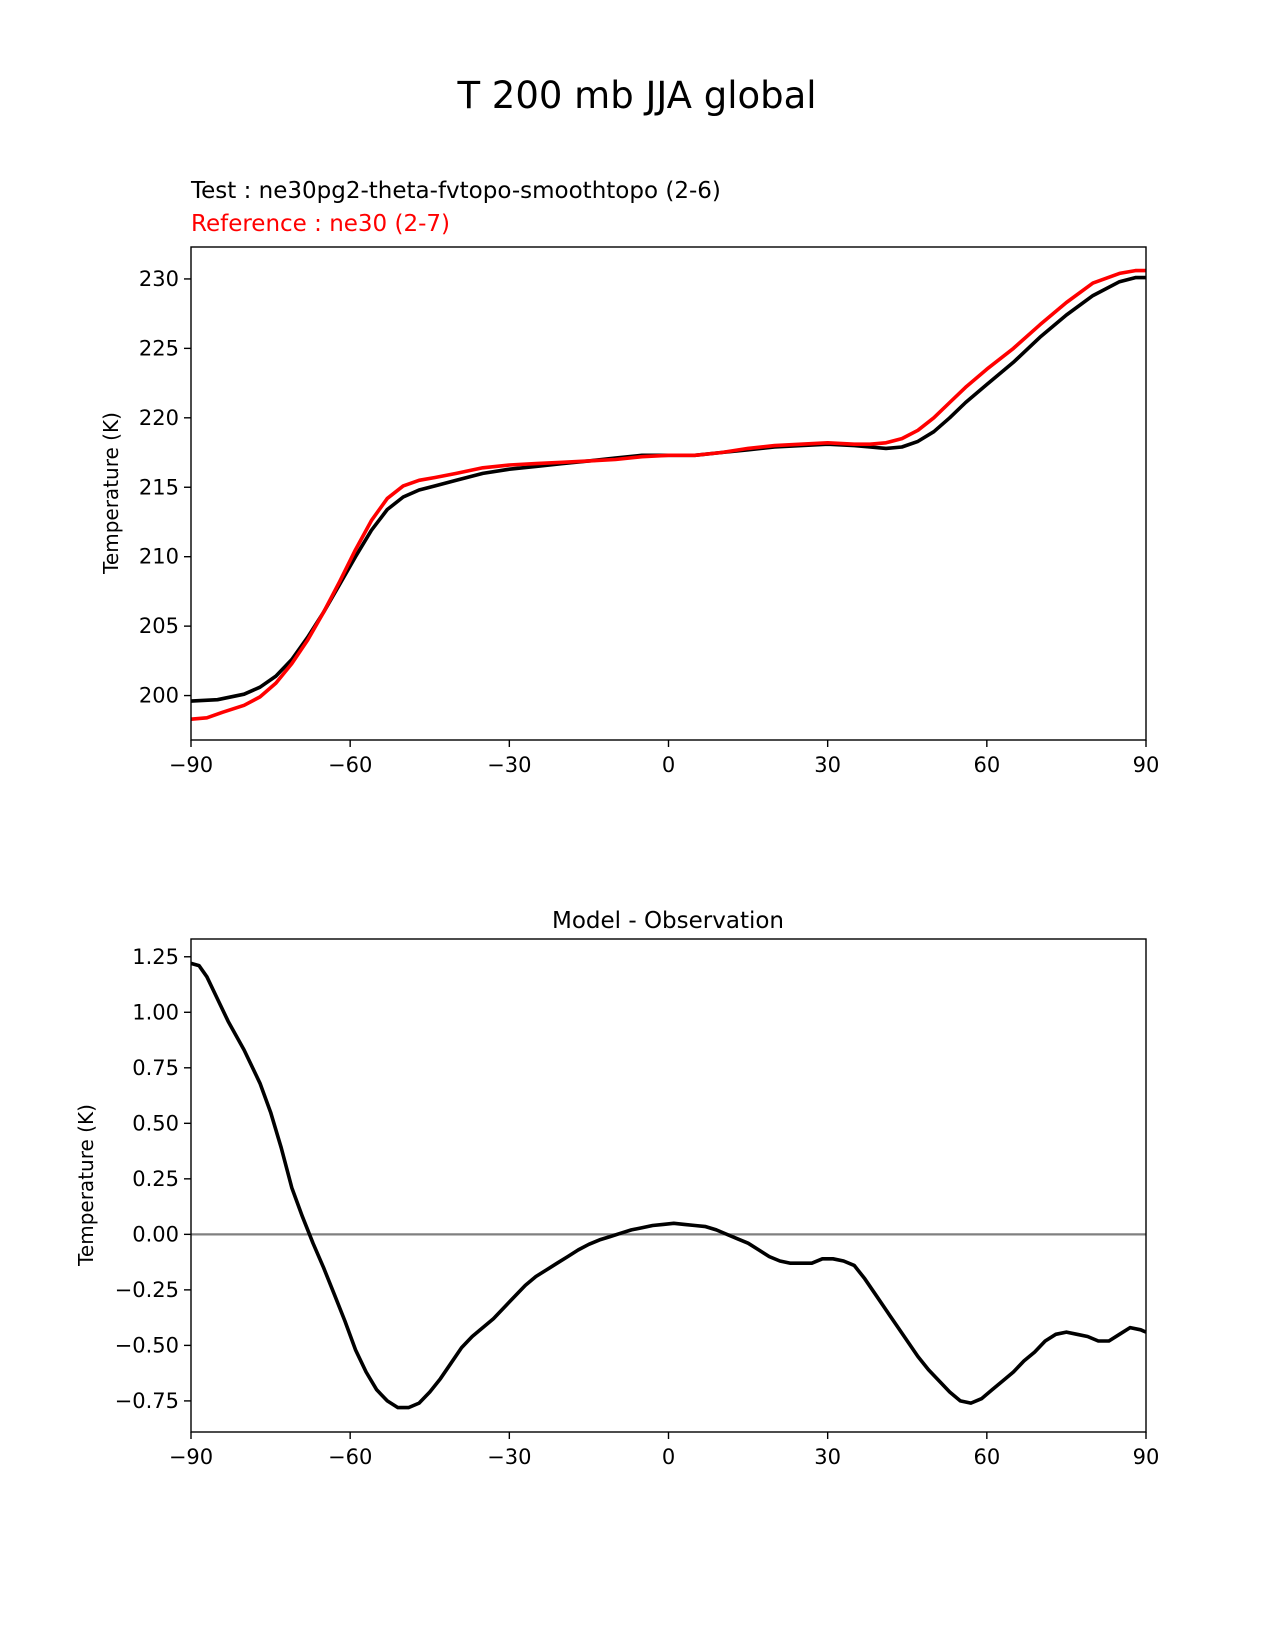 The image size is (1275, 1650). I want to click on y-tick-label: 210, so click(159, 557).